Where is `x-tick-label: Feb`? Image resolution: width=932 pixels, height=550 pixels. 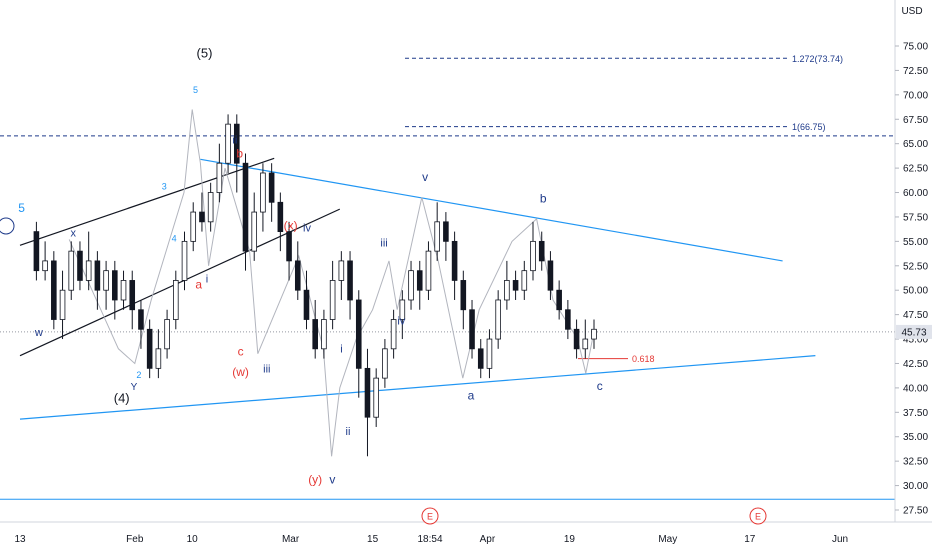
x-tick-label: Feb is located at coordinates (135, 539).